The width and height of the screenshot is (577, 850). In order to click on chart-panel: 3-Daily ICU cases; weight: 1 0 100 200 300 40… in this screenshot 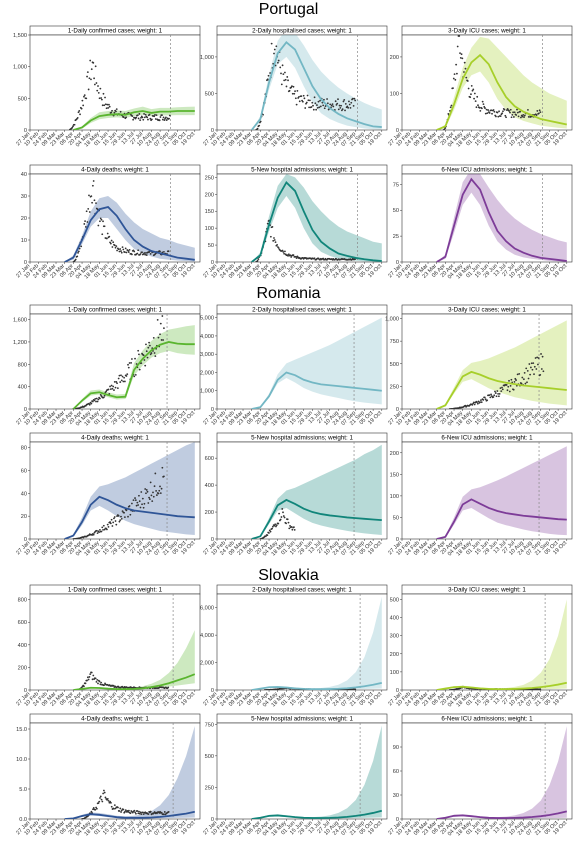, I will do `click(480, 646)`.